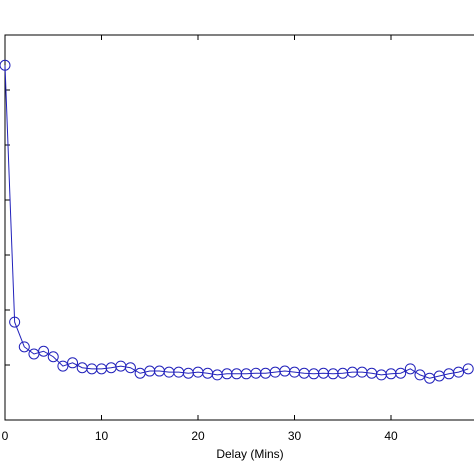 The width and height of the screenshot is (474, 474). What do you see at coordinates (198, 436) in the screenshot?
I see `x-tick-label: 20` at bounding box center [198, 436].